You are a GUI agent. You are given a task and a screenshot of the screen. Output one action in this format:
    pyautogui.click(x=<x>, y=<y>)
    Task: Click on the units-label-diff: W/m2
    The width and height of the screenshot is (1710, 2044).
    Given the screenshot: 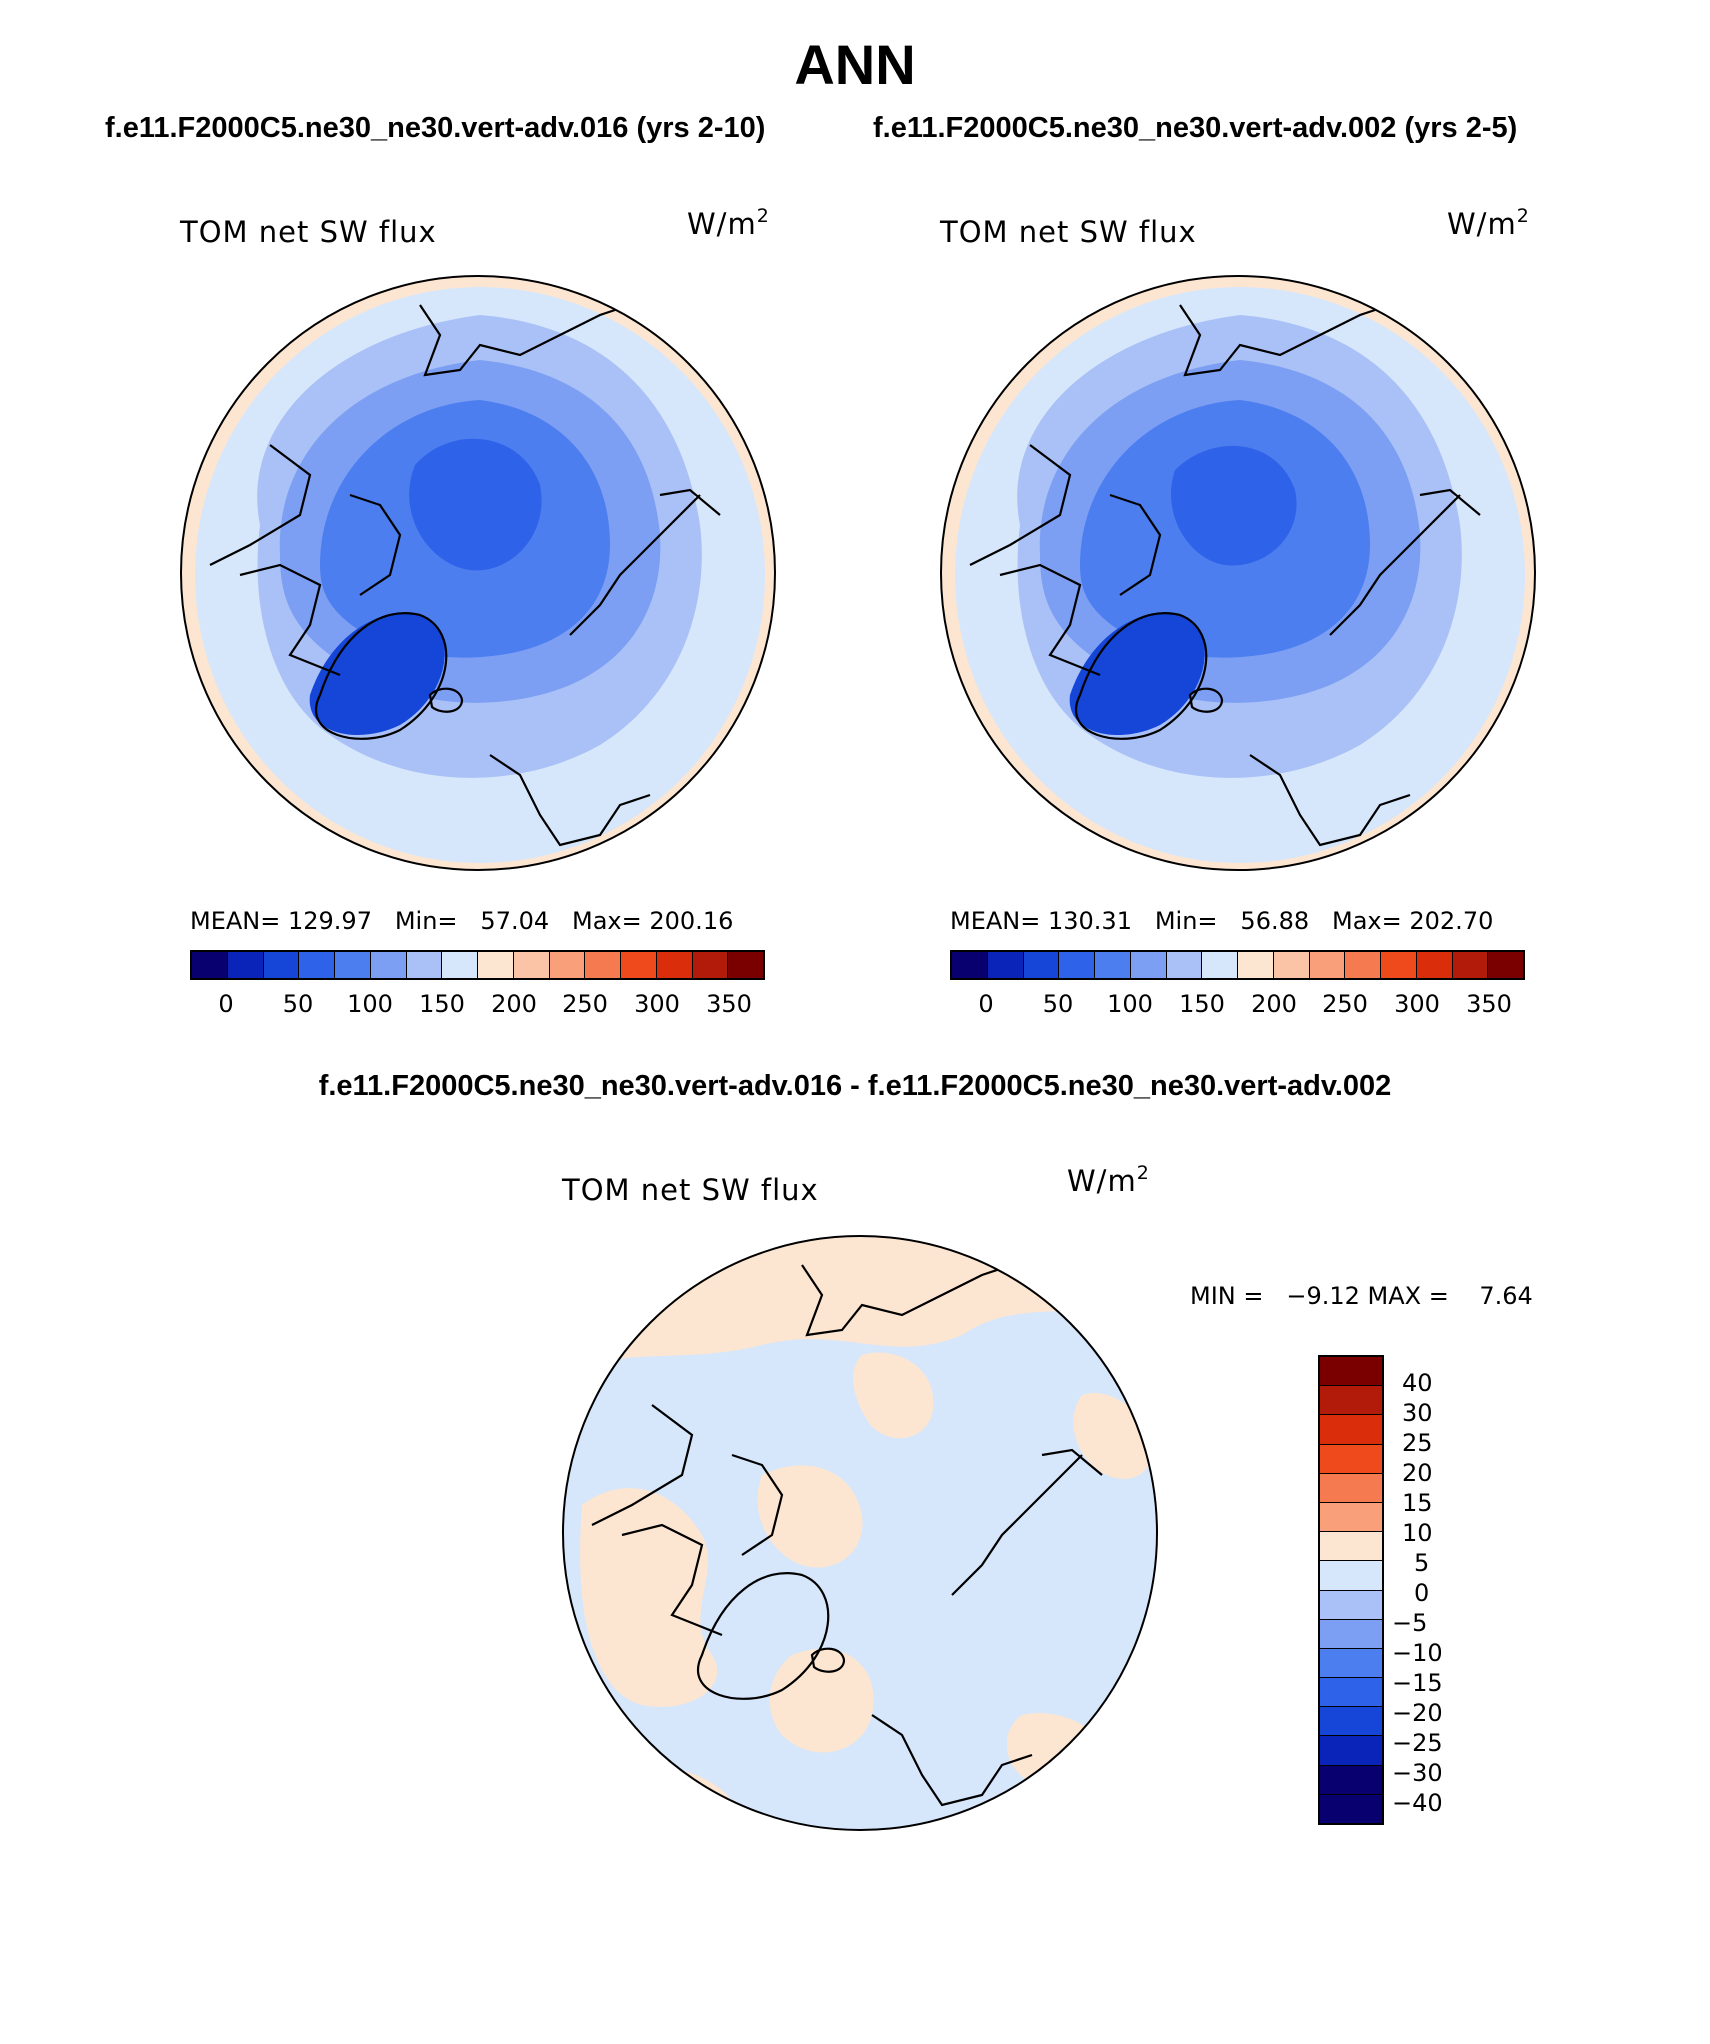 What is the action you would take?
    pyautogui.click(x=1108, y=1180)
    